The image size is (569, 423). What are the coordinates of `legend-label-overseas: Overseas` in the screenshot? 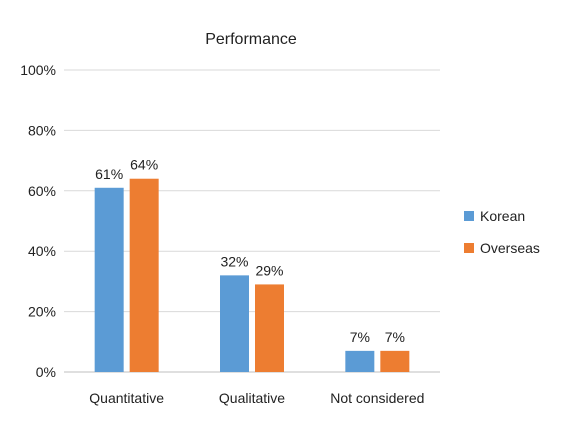 It's located at (510, 248).